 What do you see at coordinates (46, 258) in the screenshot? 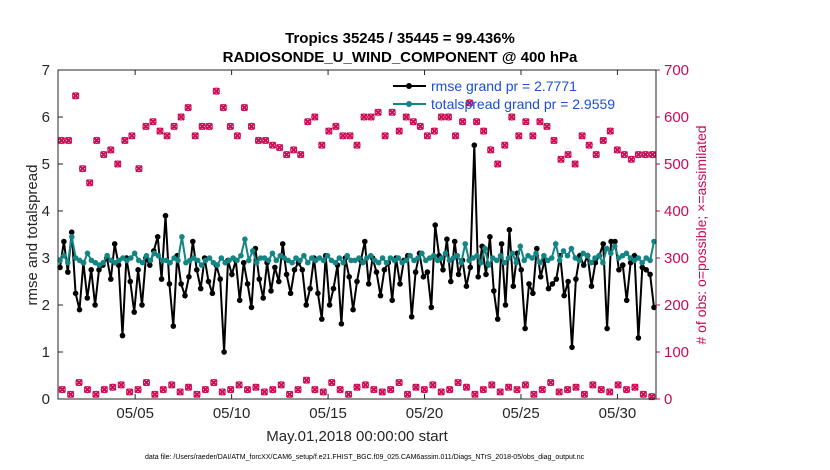
I see `left-tick-label: 3` at bounding box center [46, 258].